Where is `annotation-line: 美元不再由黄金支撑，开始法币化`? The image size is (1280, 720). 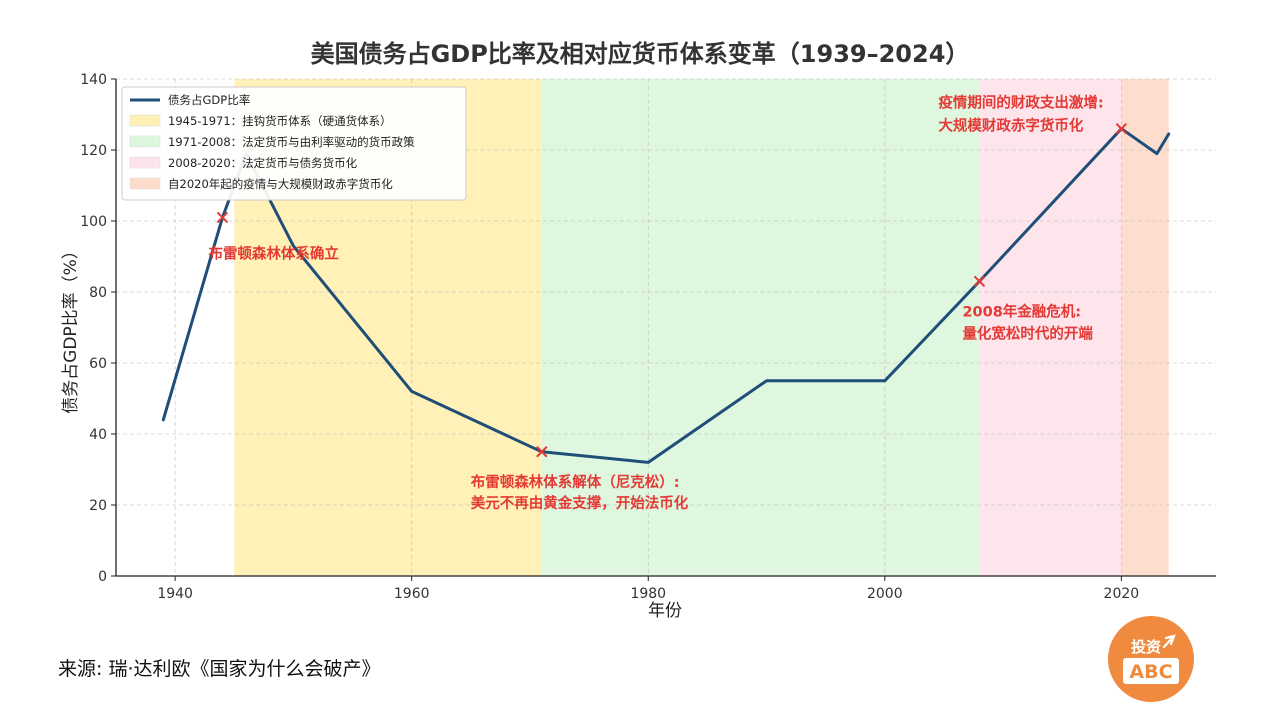 annotation-line: 美元不再由黄金支撑，开始法币化 is located at coordinates (580, 503).